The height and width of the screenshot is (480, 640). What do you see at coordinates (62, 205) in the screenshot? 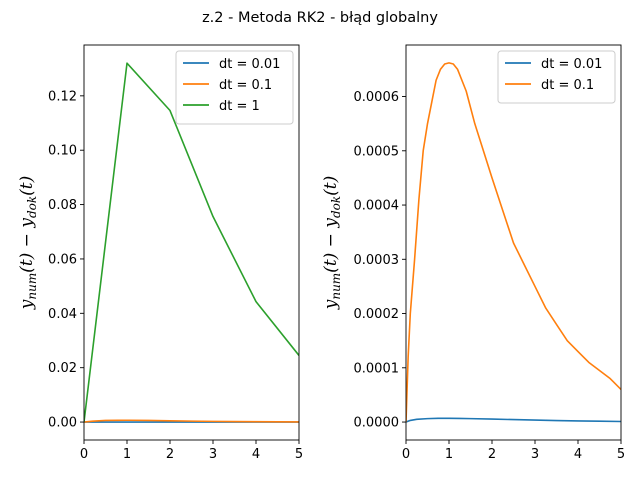
I see `y-tick-label: 0.08` at bounding box center [62, 205].